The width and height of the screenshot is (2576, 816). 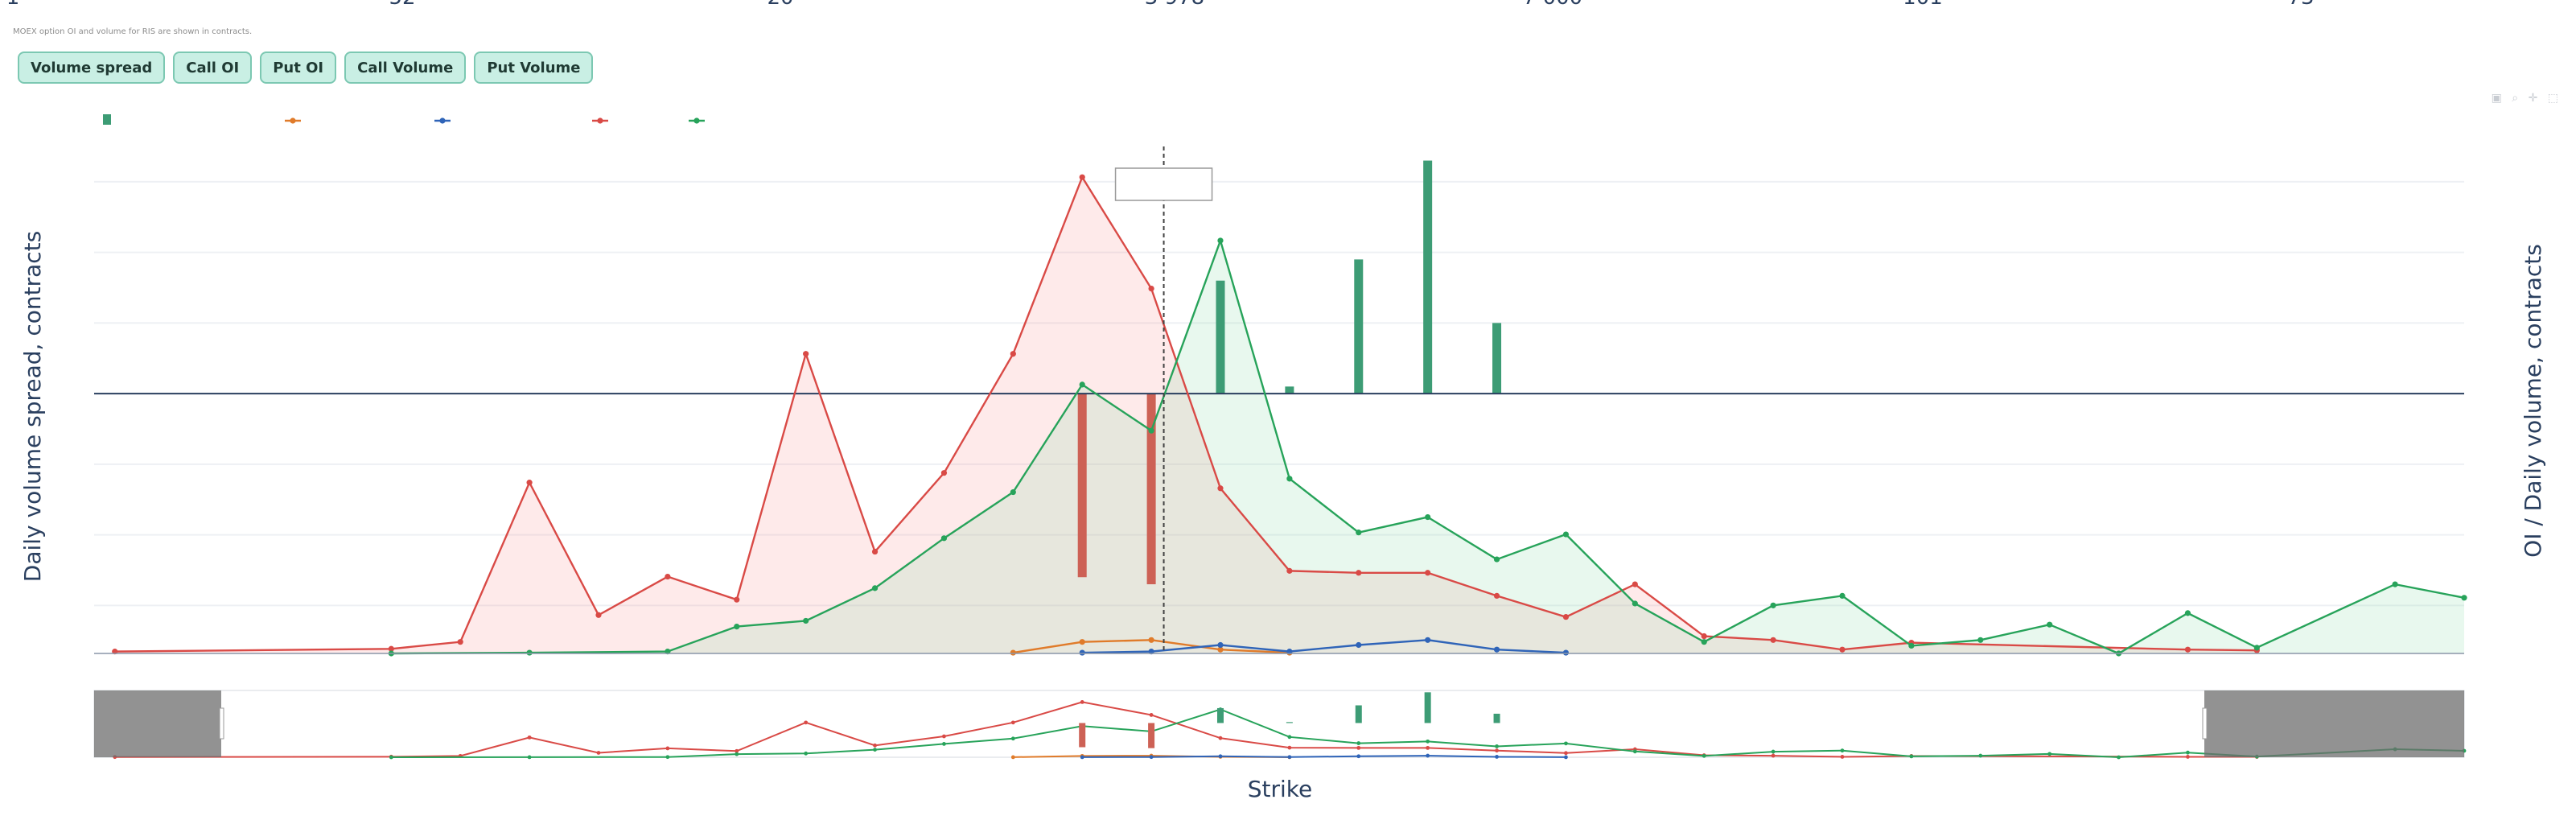 I want to click on header-number: 3 978, so click(x=1174, y=5).